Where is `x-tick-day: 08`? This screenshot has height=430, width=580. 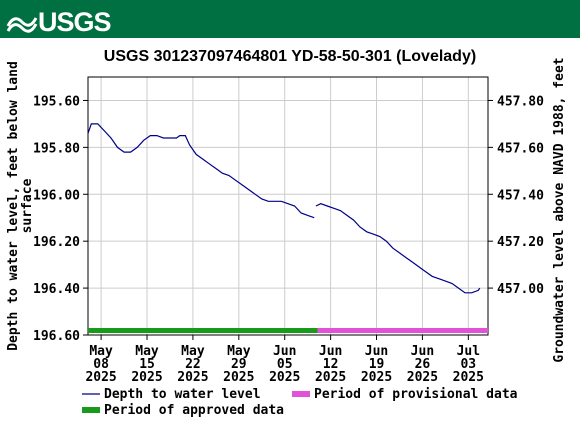 x-tick-day: 08 is located at coordinates (101, 364).